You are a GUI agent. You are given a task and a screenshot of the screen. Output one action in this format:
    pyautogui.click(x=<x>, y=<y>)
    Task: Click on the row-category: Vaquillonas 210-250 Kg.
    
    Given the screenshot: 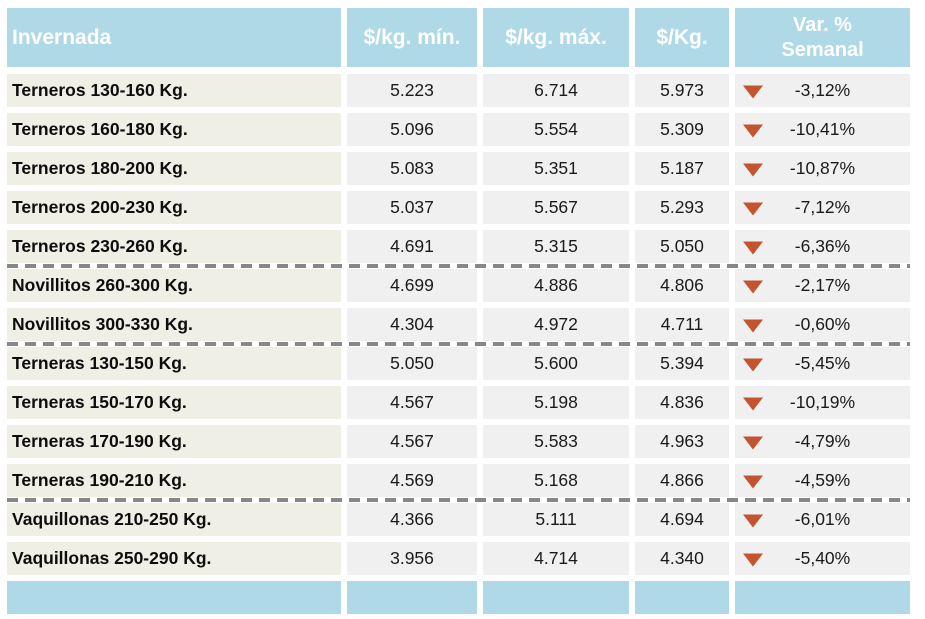 What is the action you would take?
    pyautogui.click(x=174, y=519)
    